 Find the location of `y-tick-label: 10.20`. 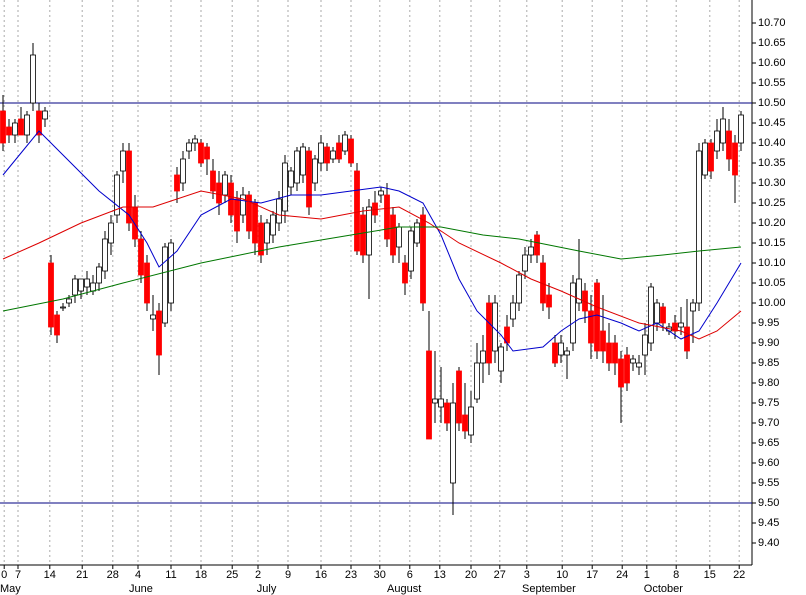

y-tick-label: 10.20 is located at coordinates (772, 223).